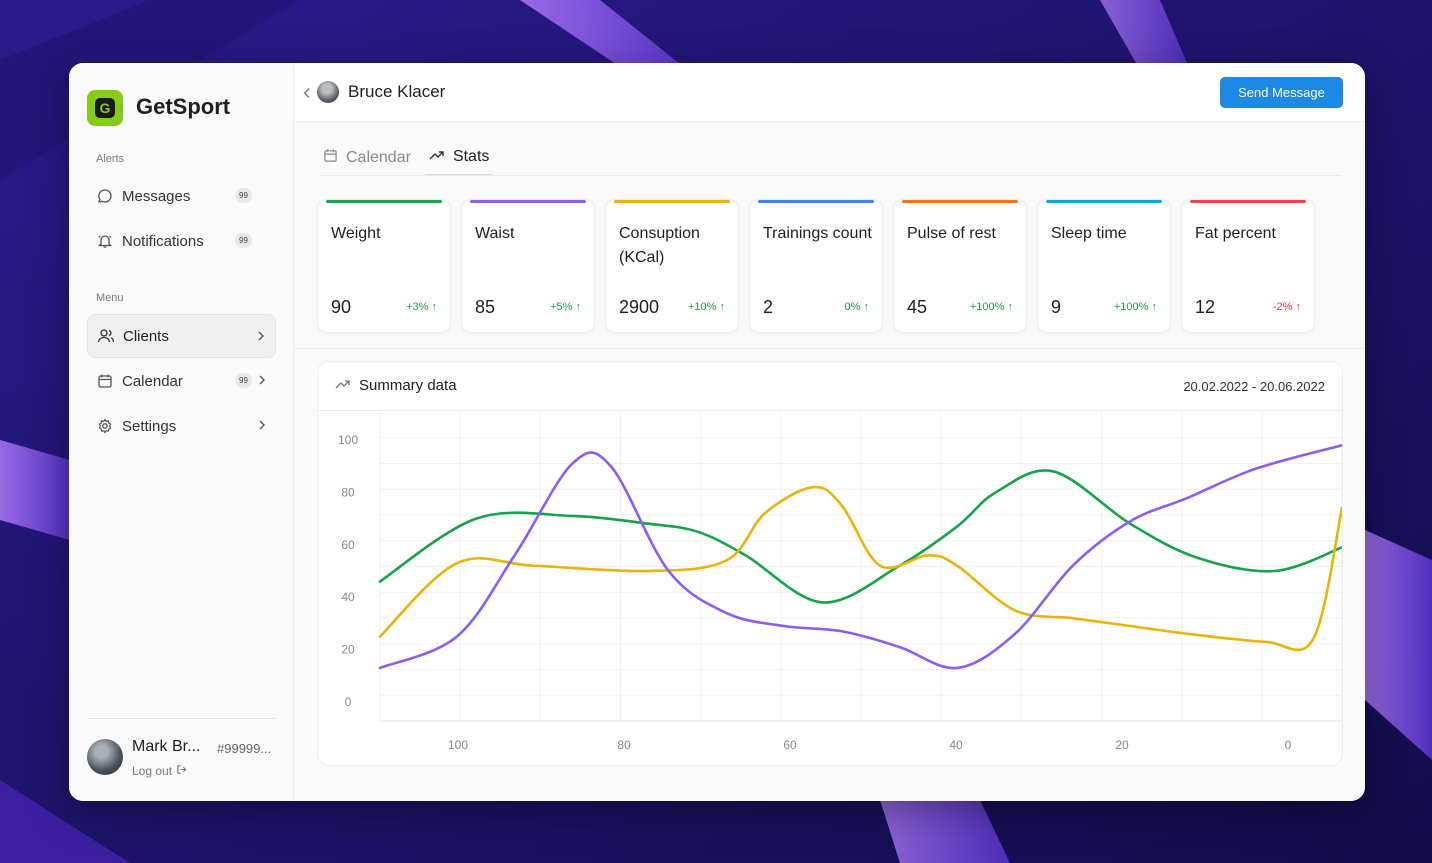 The image size is (1432, 863). I want to click on stat-value: 2900, so click(639, 307).